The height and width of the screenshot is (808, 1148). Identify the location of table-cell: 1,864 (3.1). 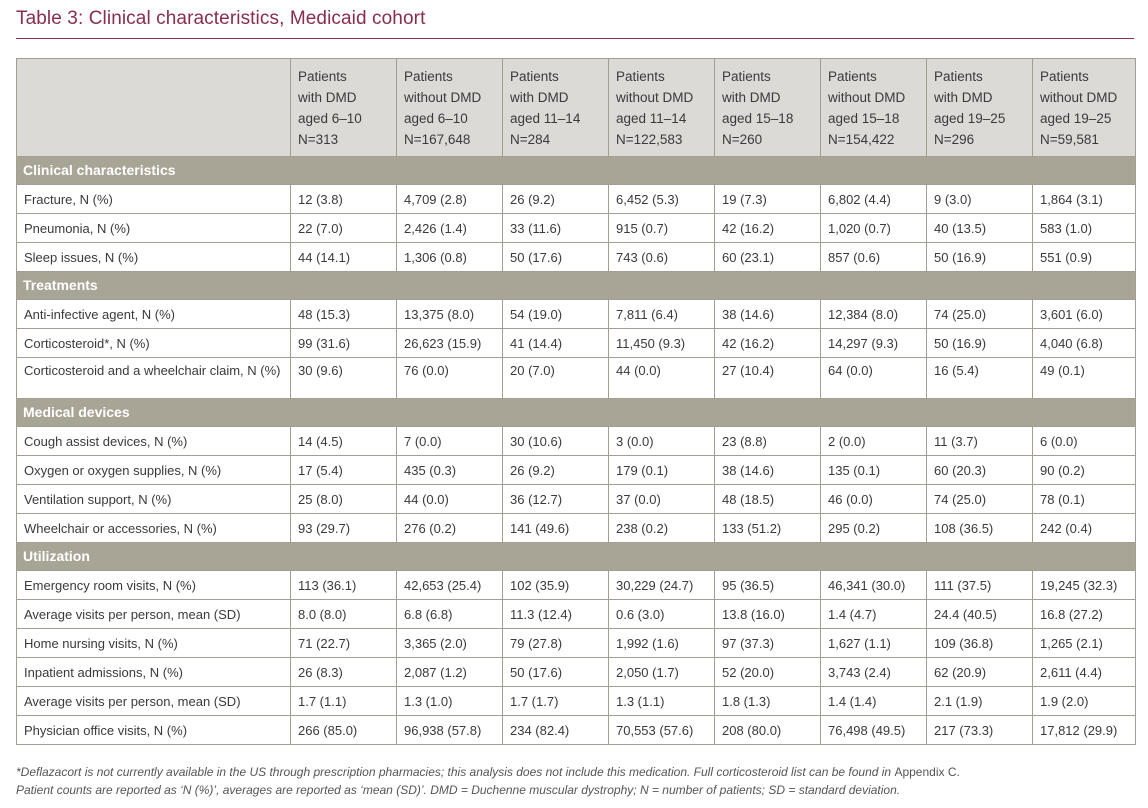
(1084, 199).